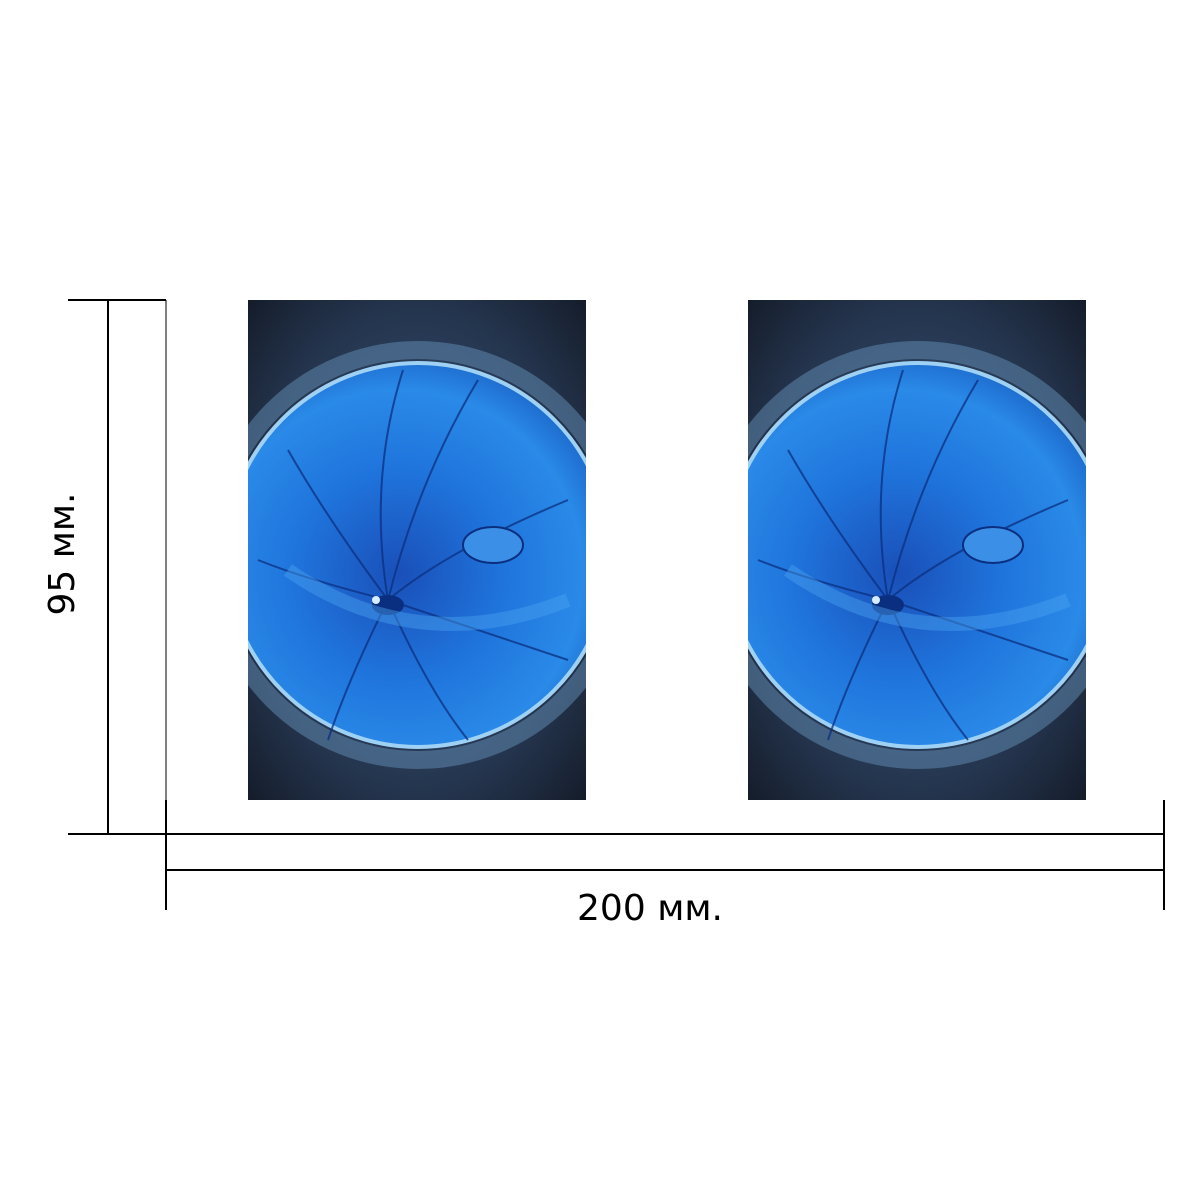 Image resolution: width=1200 pixels, height=1200 pixels. What do you see at coordinates (650, 908) in the screenshot?
I see `width-label: 200 мм.` at bounding box center [650, 908].